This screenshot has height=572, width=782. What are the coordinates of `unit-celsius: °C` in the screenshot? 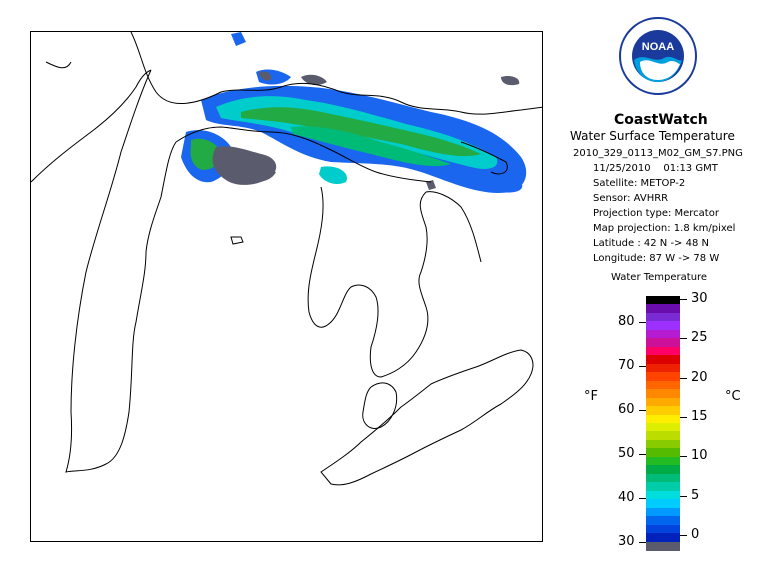 It's located at (733, 396).